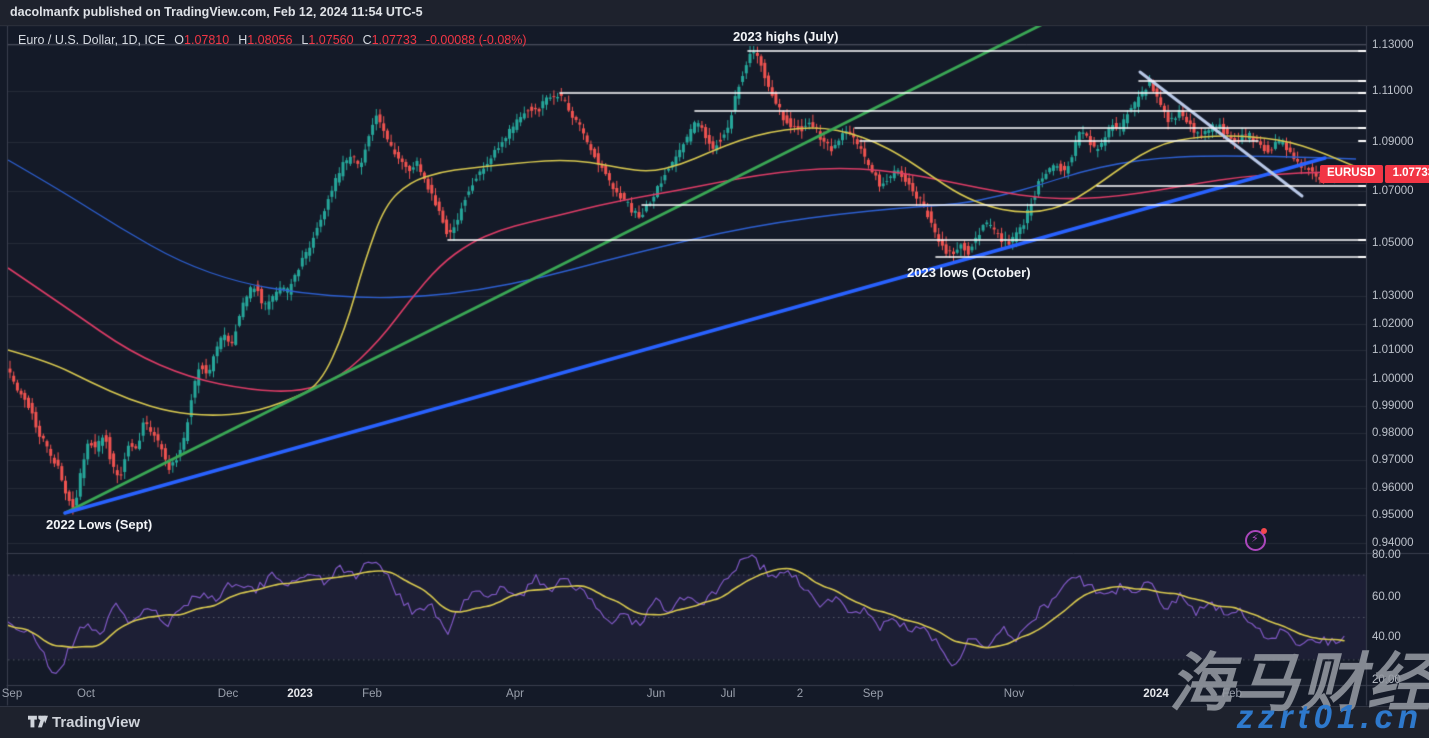 The height and width of the screenshot is (738, 1429). I want to click on time-label: Oct, so click(86, 694).